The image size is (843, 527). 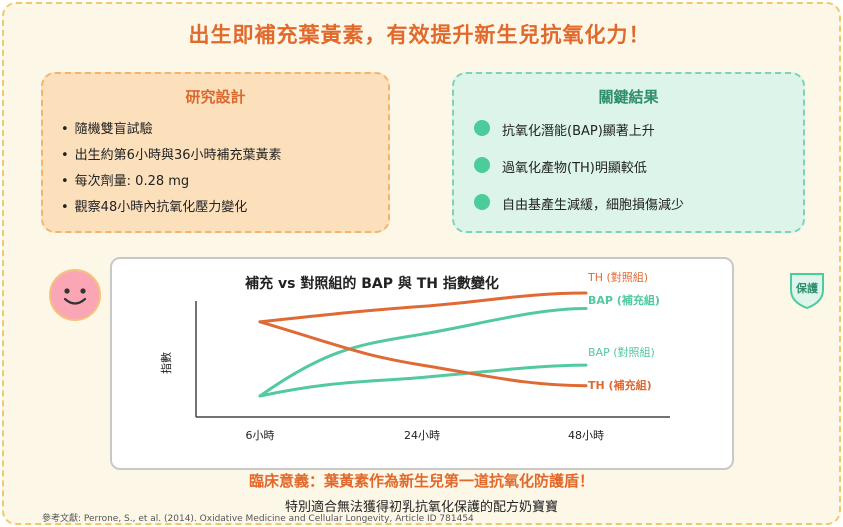 I want to click on y-axis-label: 指數, so click(x=166, y=363).